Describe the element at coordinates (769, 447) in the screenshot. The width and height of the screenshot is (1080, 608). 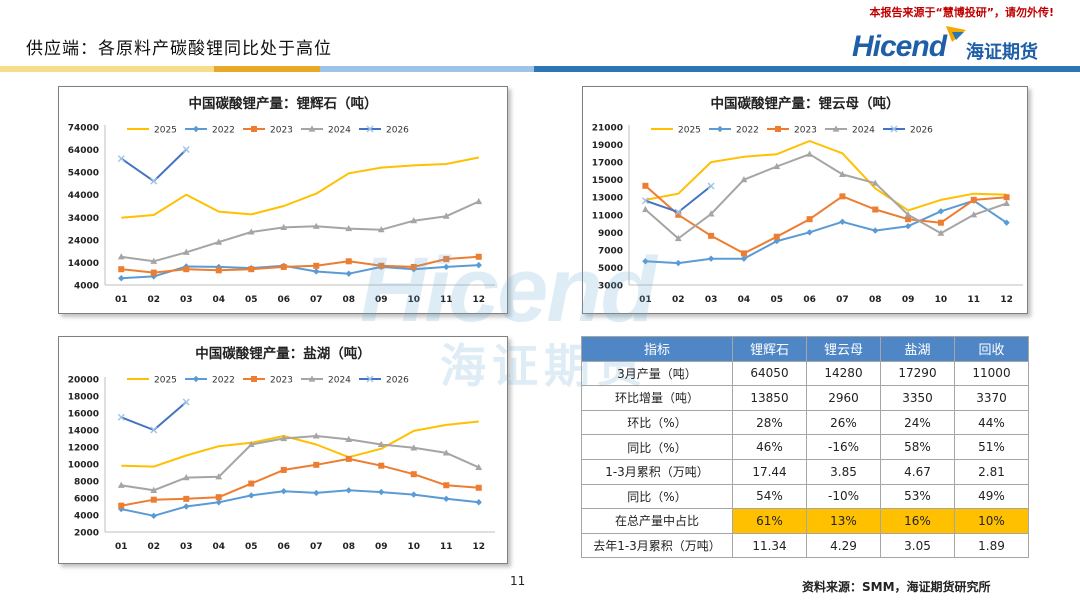
I see `table-cell: 46%` at that location.